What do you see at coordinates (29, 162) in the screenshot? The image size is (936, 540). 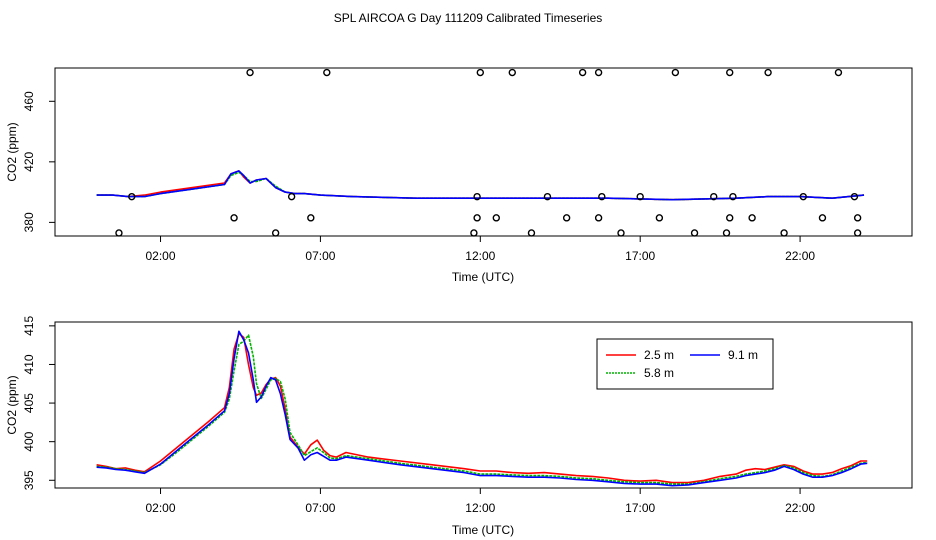 I see `y-tick-label: 420` at bounding box center [29, 162].